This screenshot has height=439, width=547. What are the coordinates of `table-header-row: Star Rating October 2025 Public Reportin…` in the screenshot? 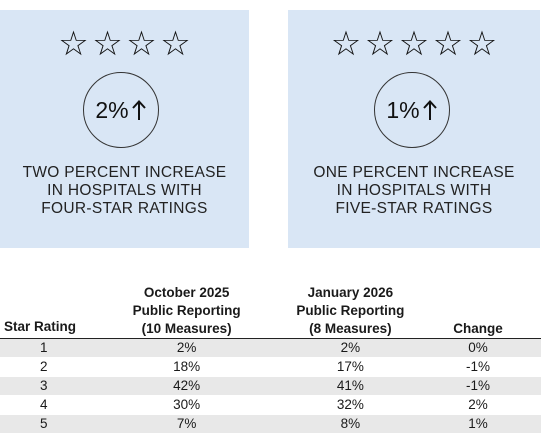 It's located at (270, 311).